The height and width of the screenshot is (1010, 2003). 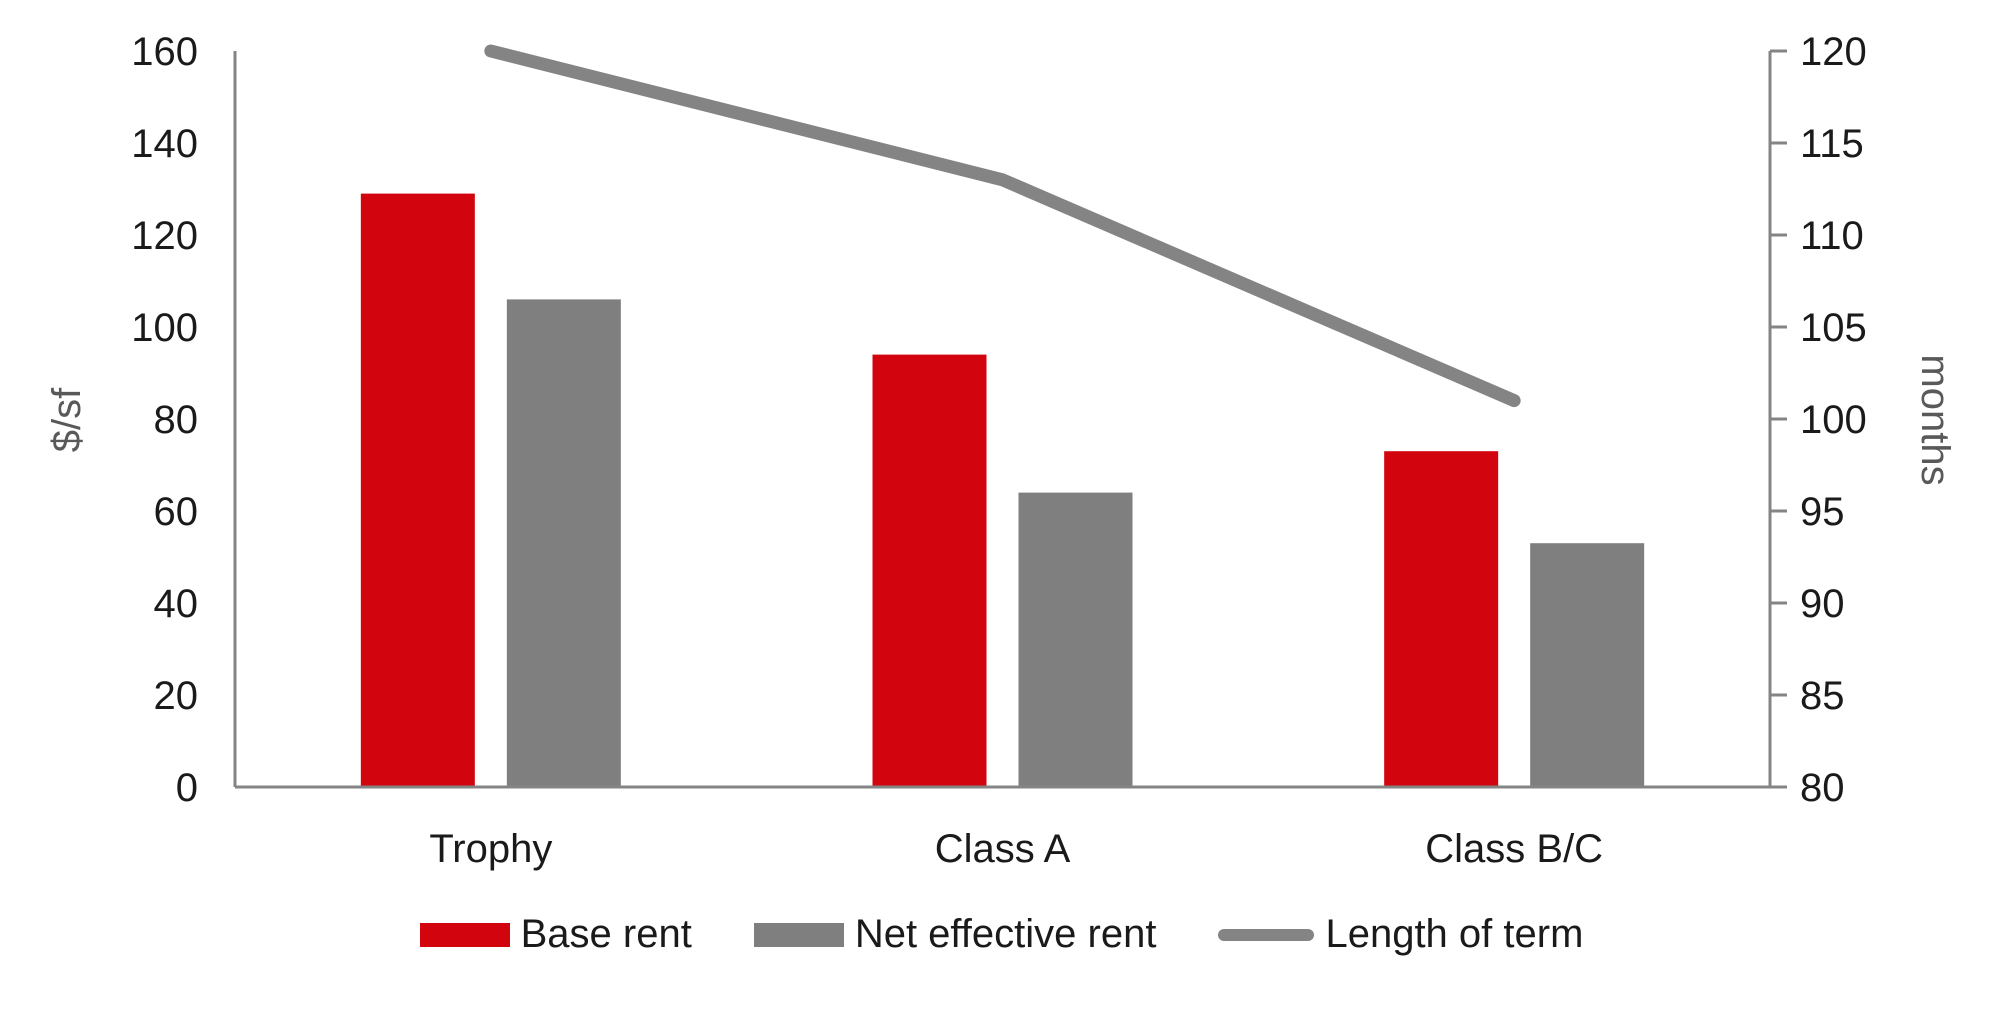 I want to click on bar-base-rent-class-a, so click(x=929, y=570).